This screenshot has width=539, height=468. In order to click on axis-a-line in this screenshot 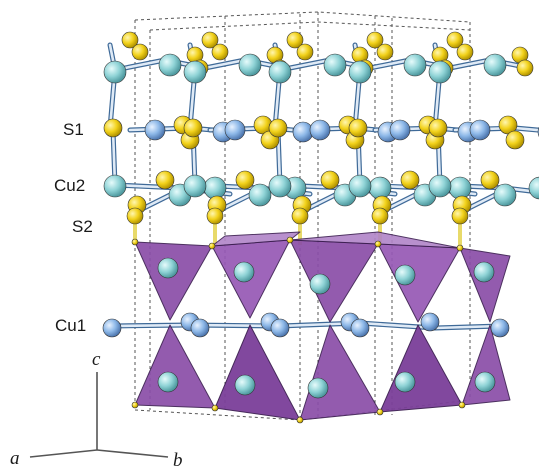, I will do `click(63, 453)`.